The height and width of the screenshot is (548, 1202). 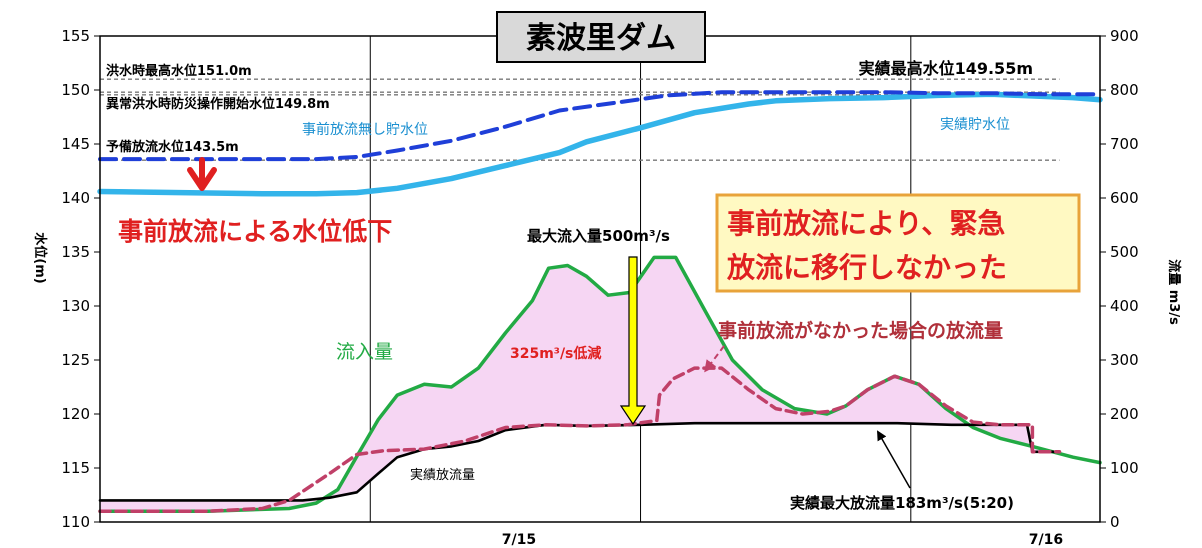 I want to click on ytick-label-3: 125, so click(x=75, y=360).